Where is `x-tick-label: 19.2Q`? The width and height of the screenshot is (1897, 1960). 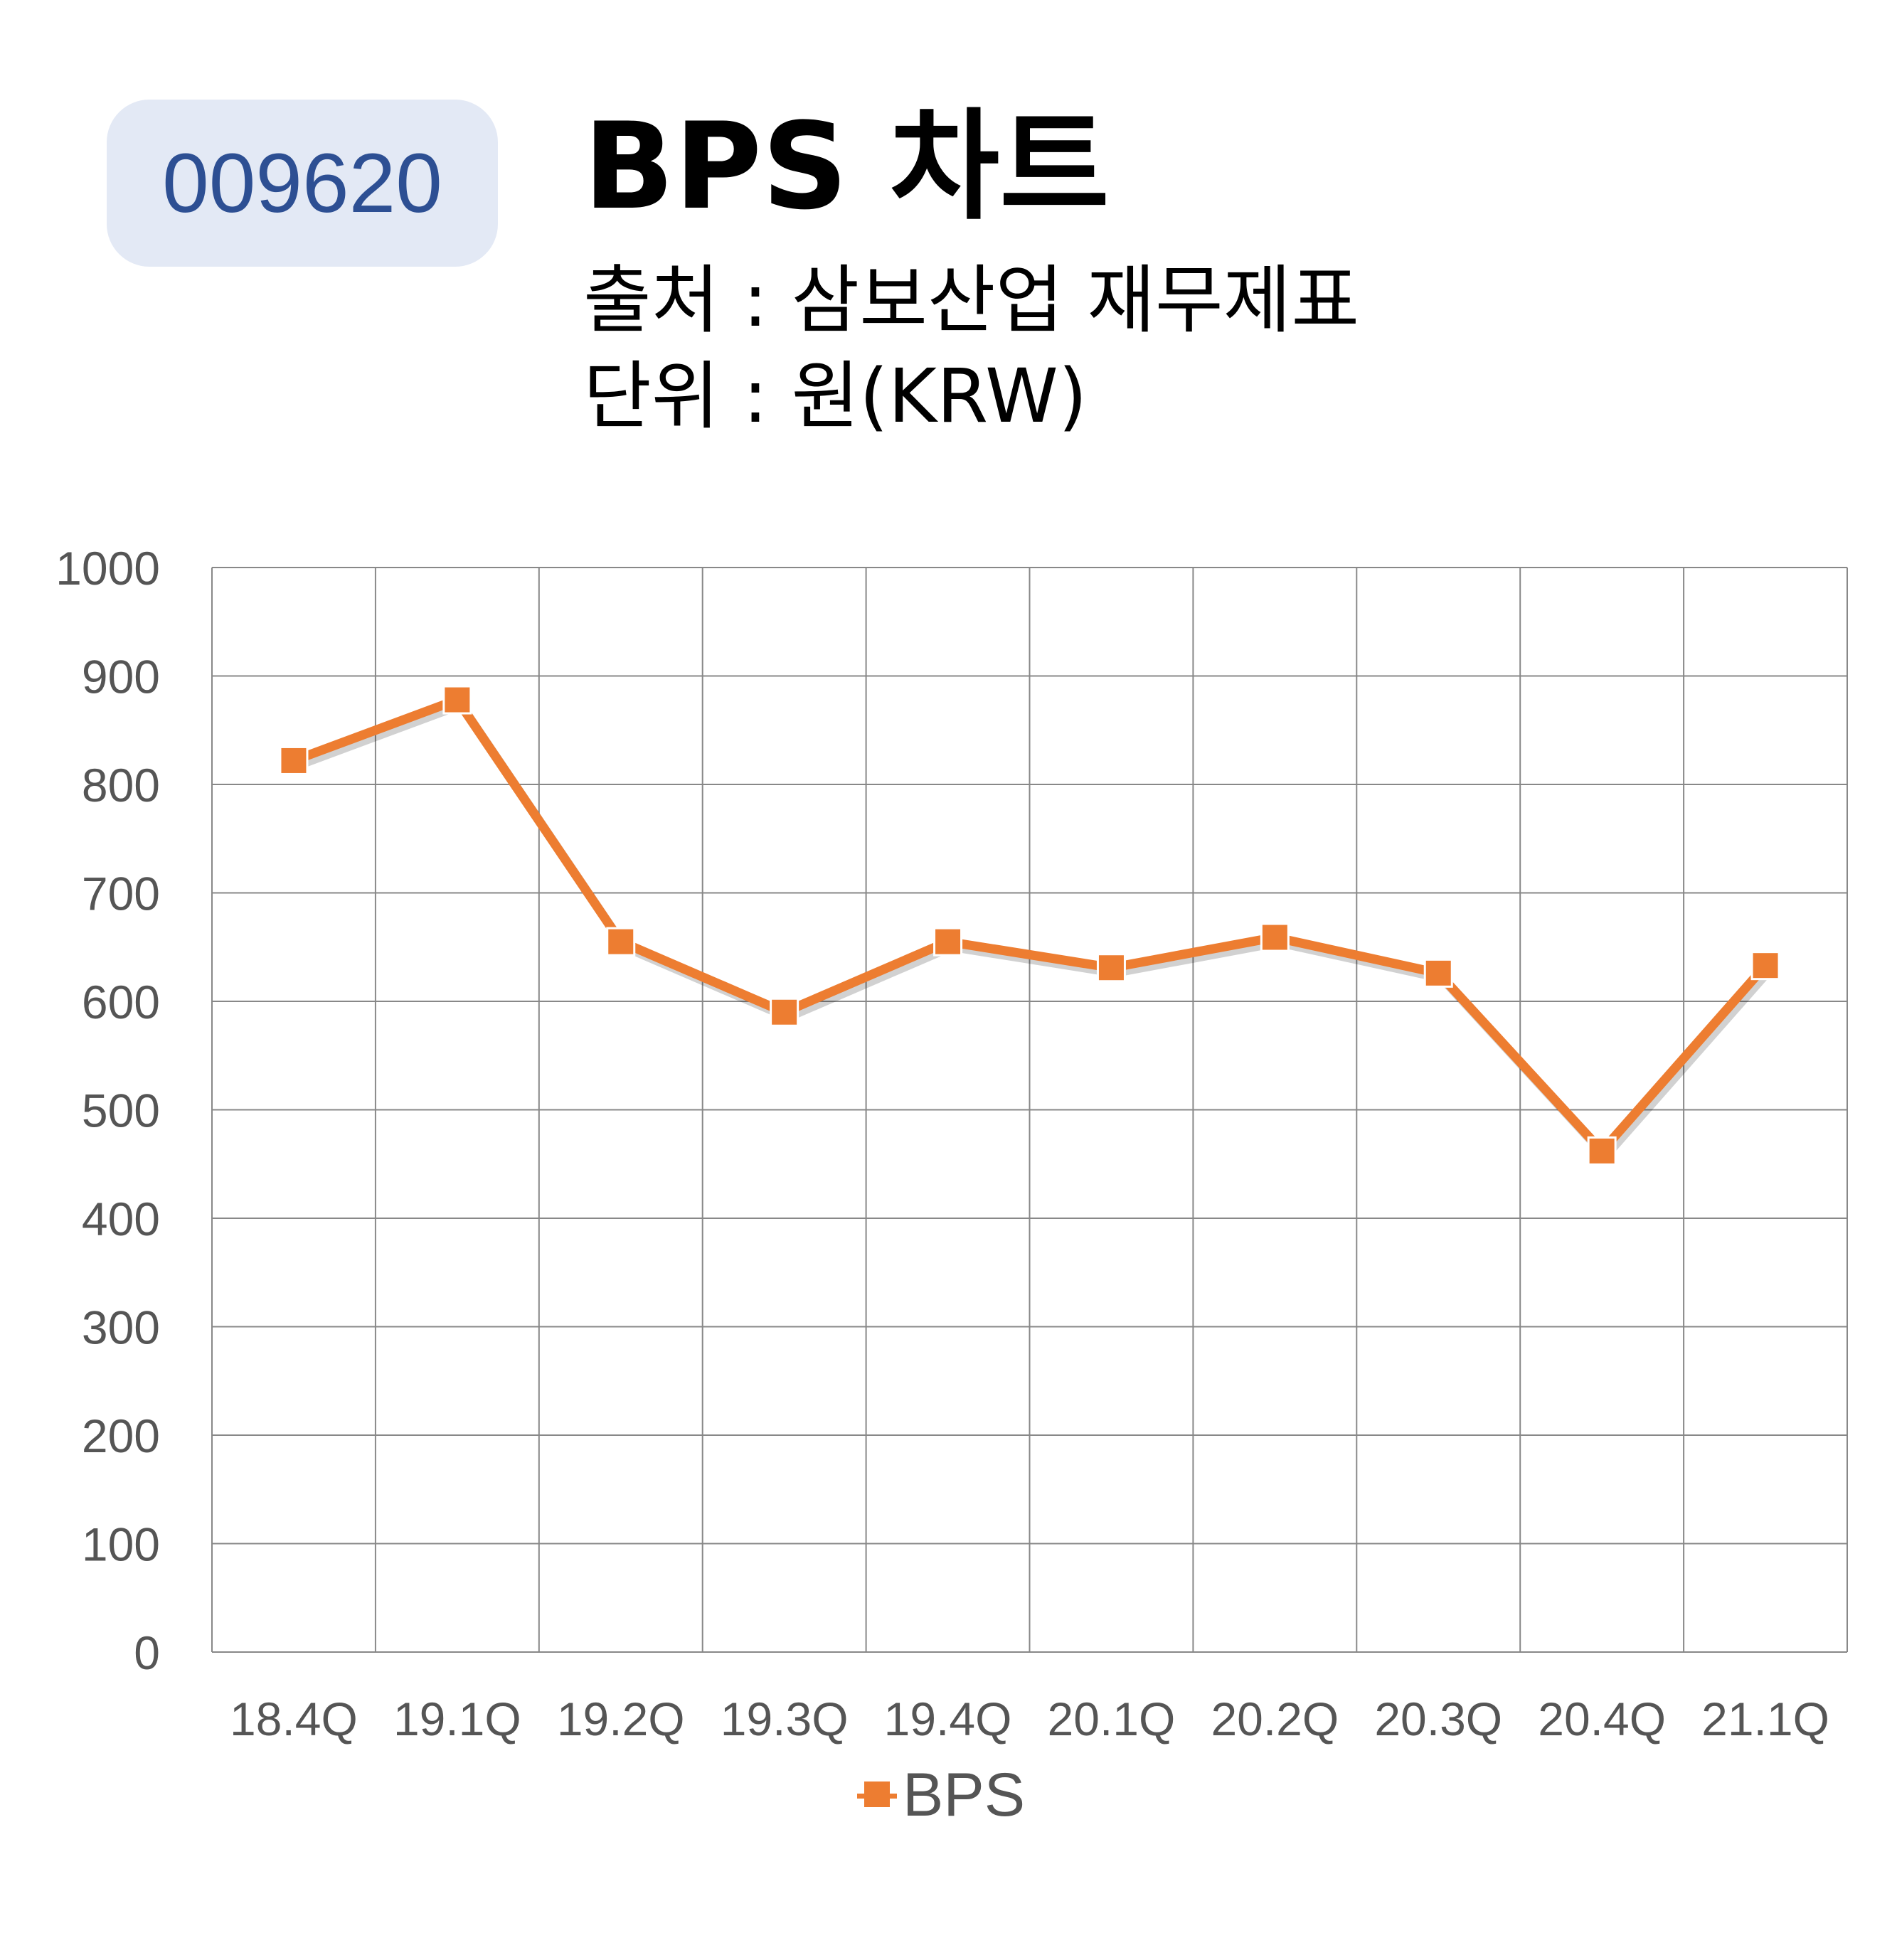
x-tick-label: 19.2Q is located at coordinates (621, 1719).